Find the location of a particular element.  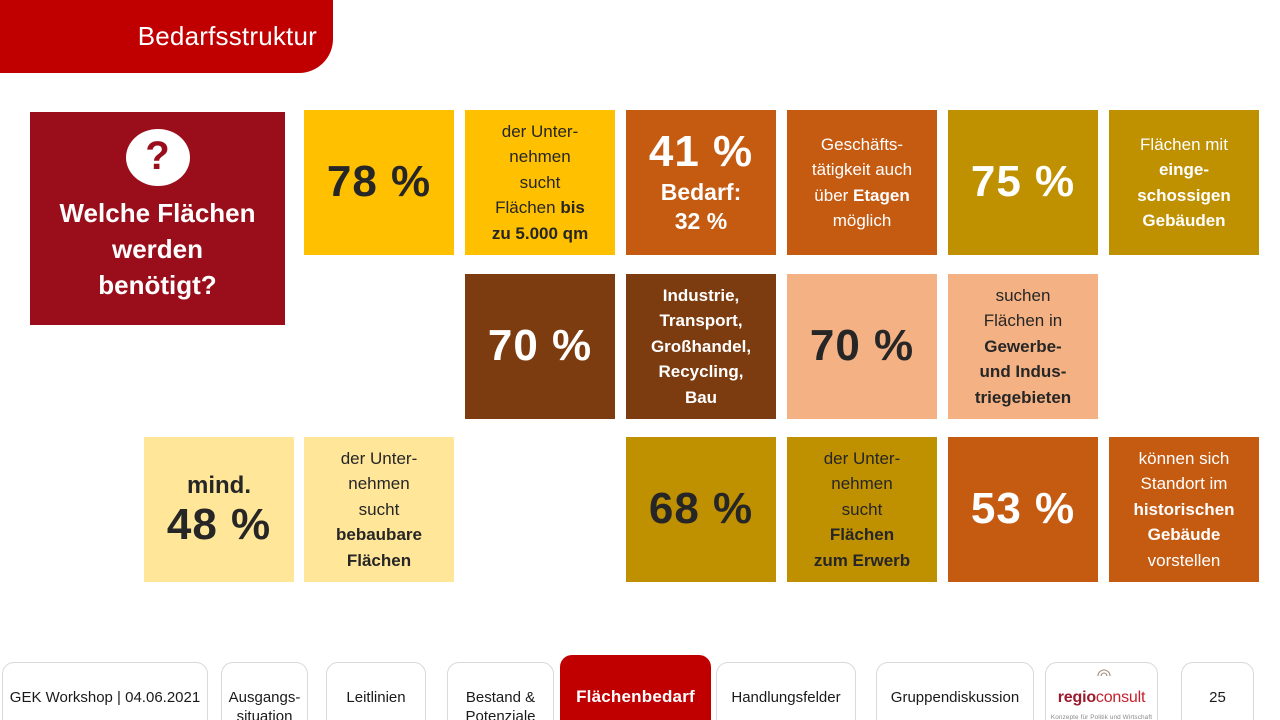

tab-bestand-potenziale: Bestand & Potenziale is located at coordinates (500, 691).